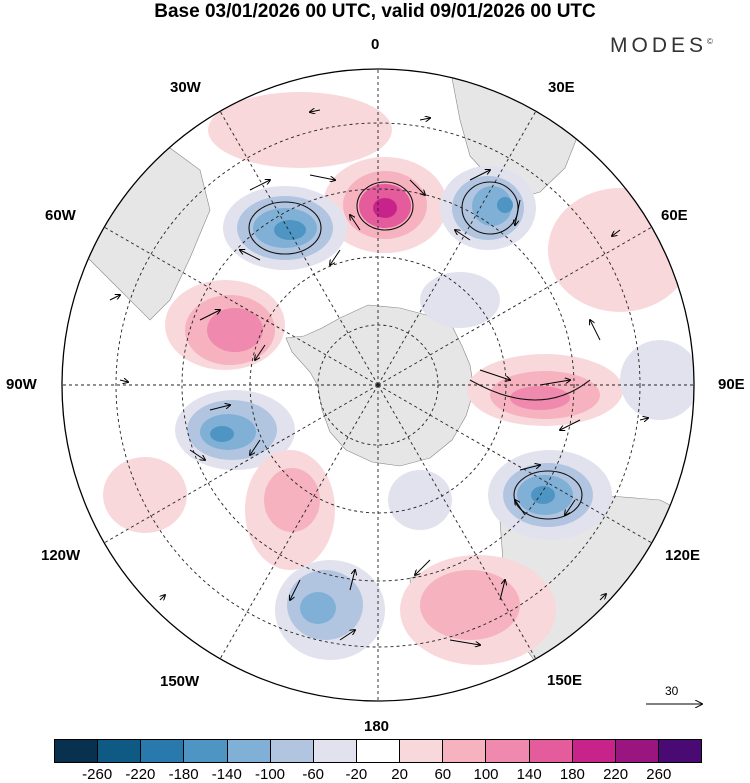 This screenshot has height=783, width=750. I want to click on colorbar-tick-label: 100, so click(486, 774).